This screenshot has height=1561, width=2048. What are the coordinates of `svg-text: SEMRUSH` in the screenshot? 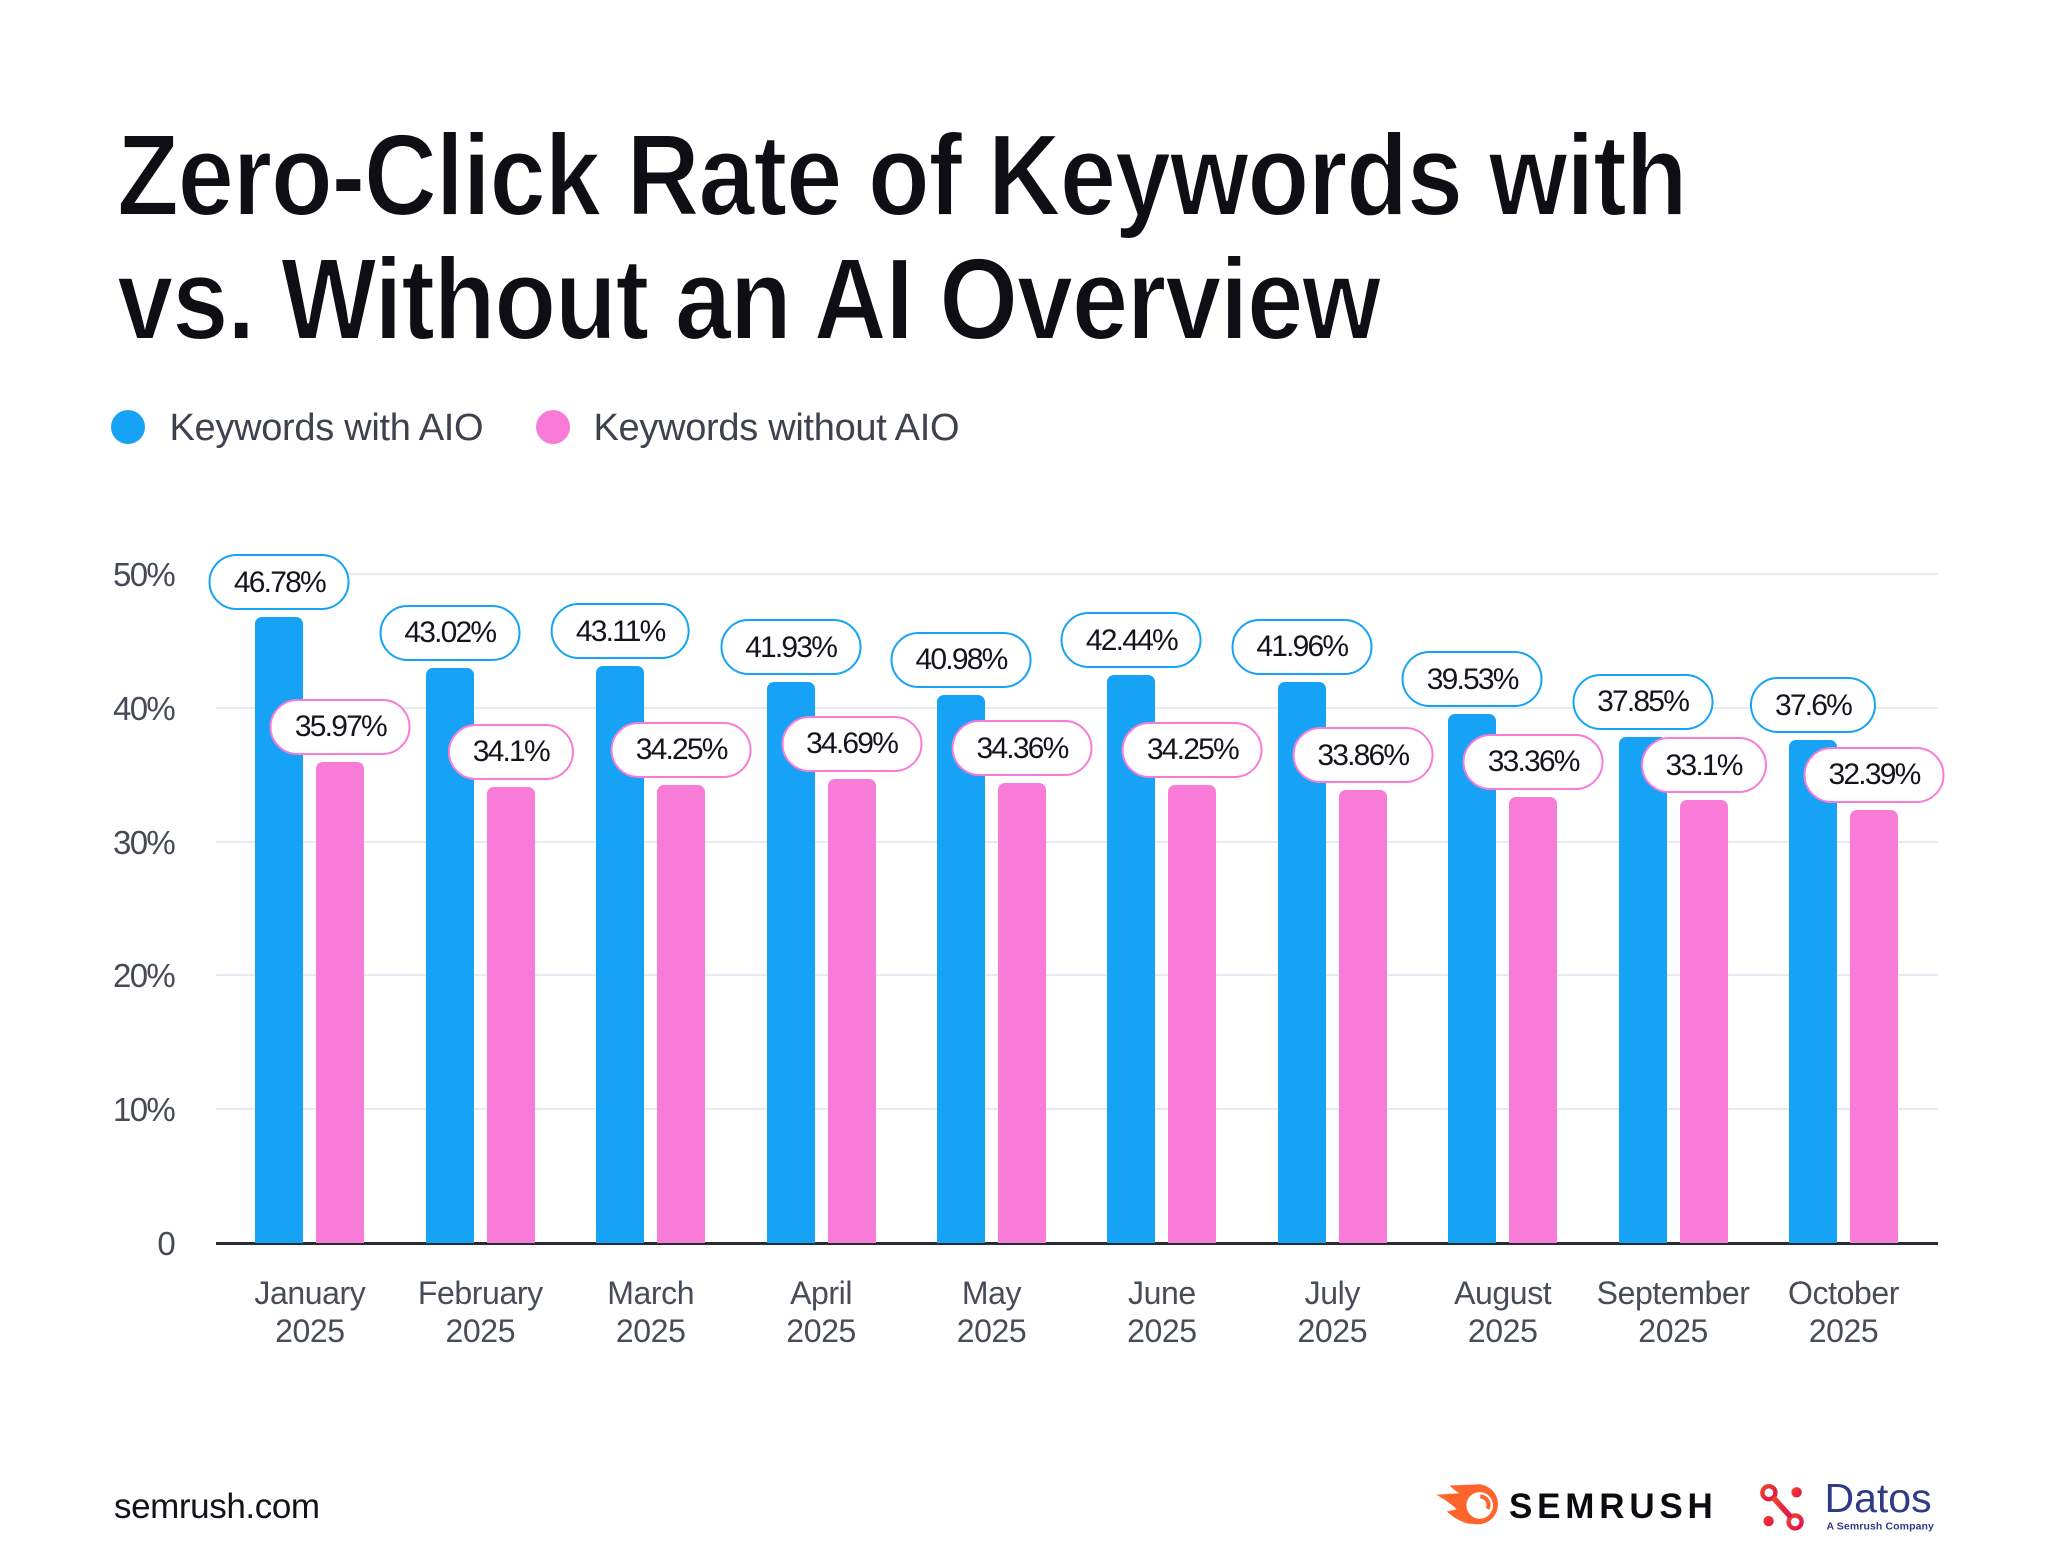 It's located at (1613, 1506).